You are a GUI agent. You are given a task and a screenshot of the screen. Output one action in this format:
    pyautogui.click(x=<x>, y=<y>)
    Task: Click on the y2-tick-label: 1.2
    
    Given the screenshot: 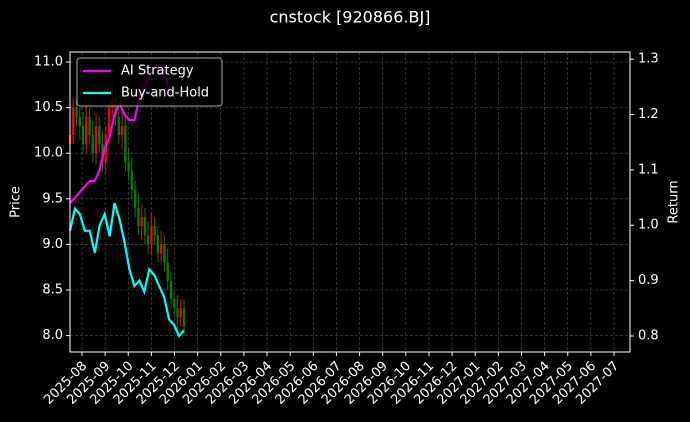 What is the action you would take?
    pyautogui.click(x=648, y=114)
    